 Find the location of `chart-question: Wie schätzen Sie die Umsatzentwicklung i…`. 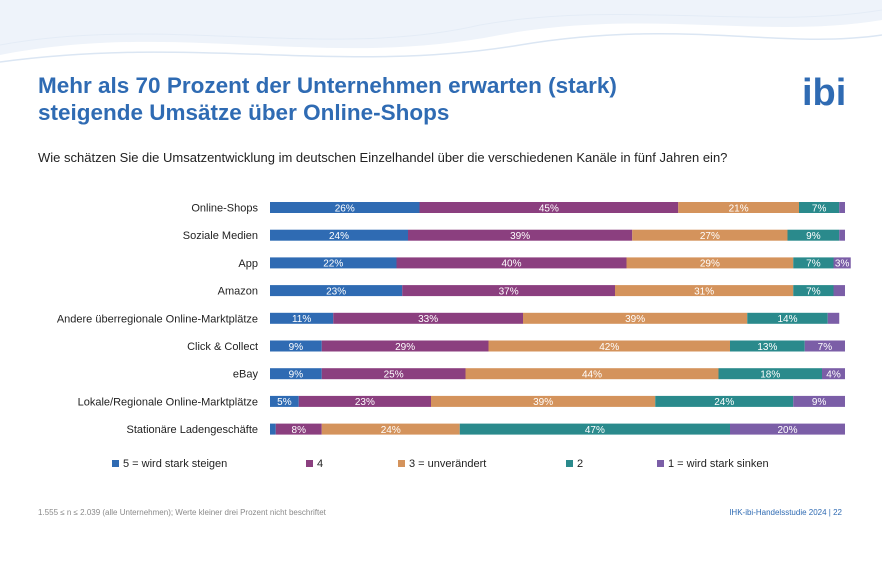

chart-question: Wie schätzen Sie die Umsatzentwicklung i… is located at coordinates (383, 157).